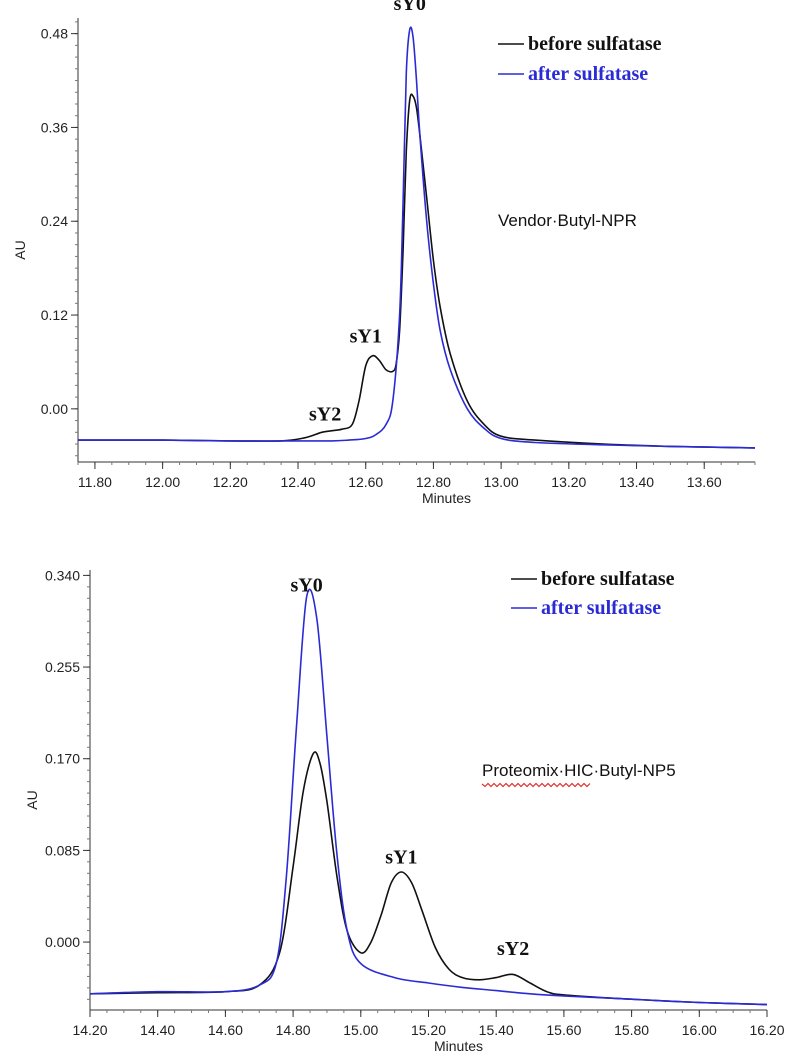 Image resolution: width=800 pixels, height=1052 pixels. I want to click on x-tick-label: 12.80, so click(433, 482).